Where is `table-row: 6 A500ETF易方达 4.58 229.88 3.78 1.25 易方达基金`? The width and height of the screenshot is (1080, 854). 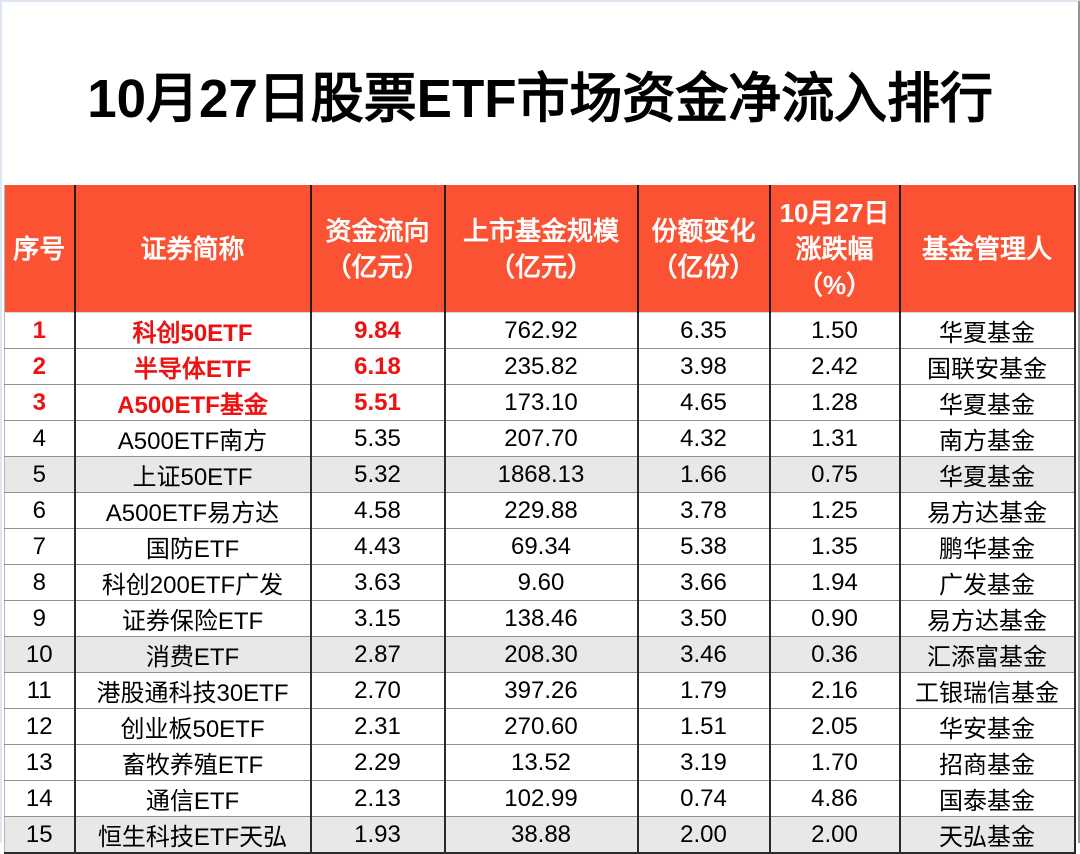 table-row: 6 A500ETF易方达 4.58 229.88 3.78 1.25 易方达基金 is located at coordinates (539, 510).